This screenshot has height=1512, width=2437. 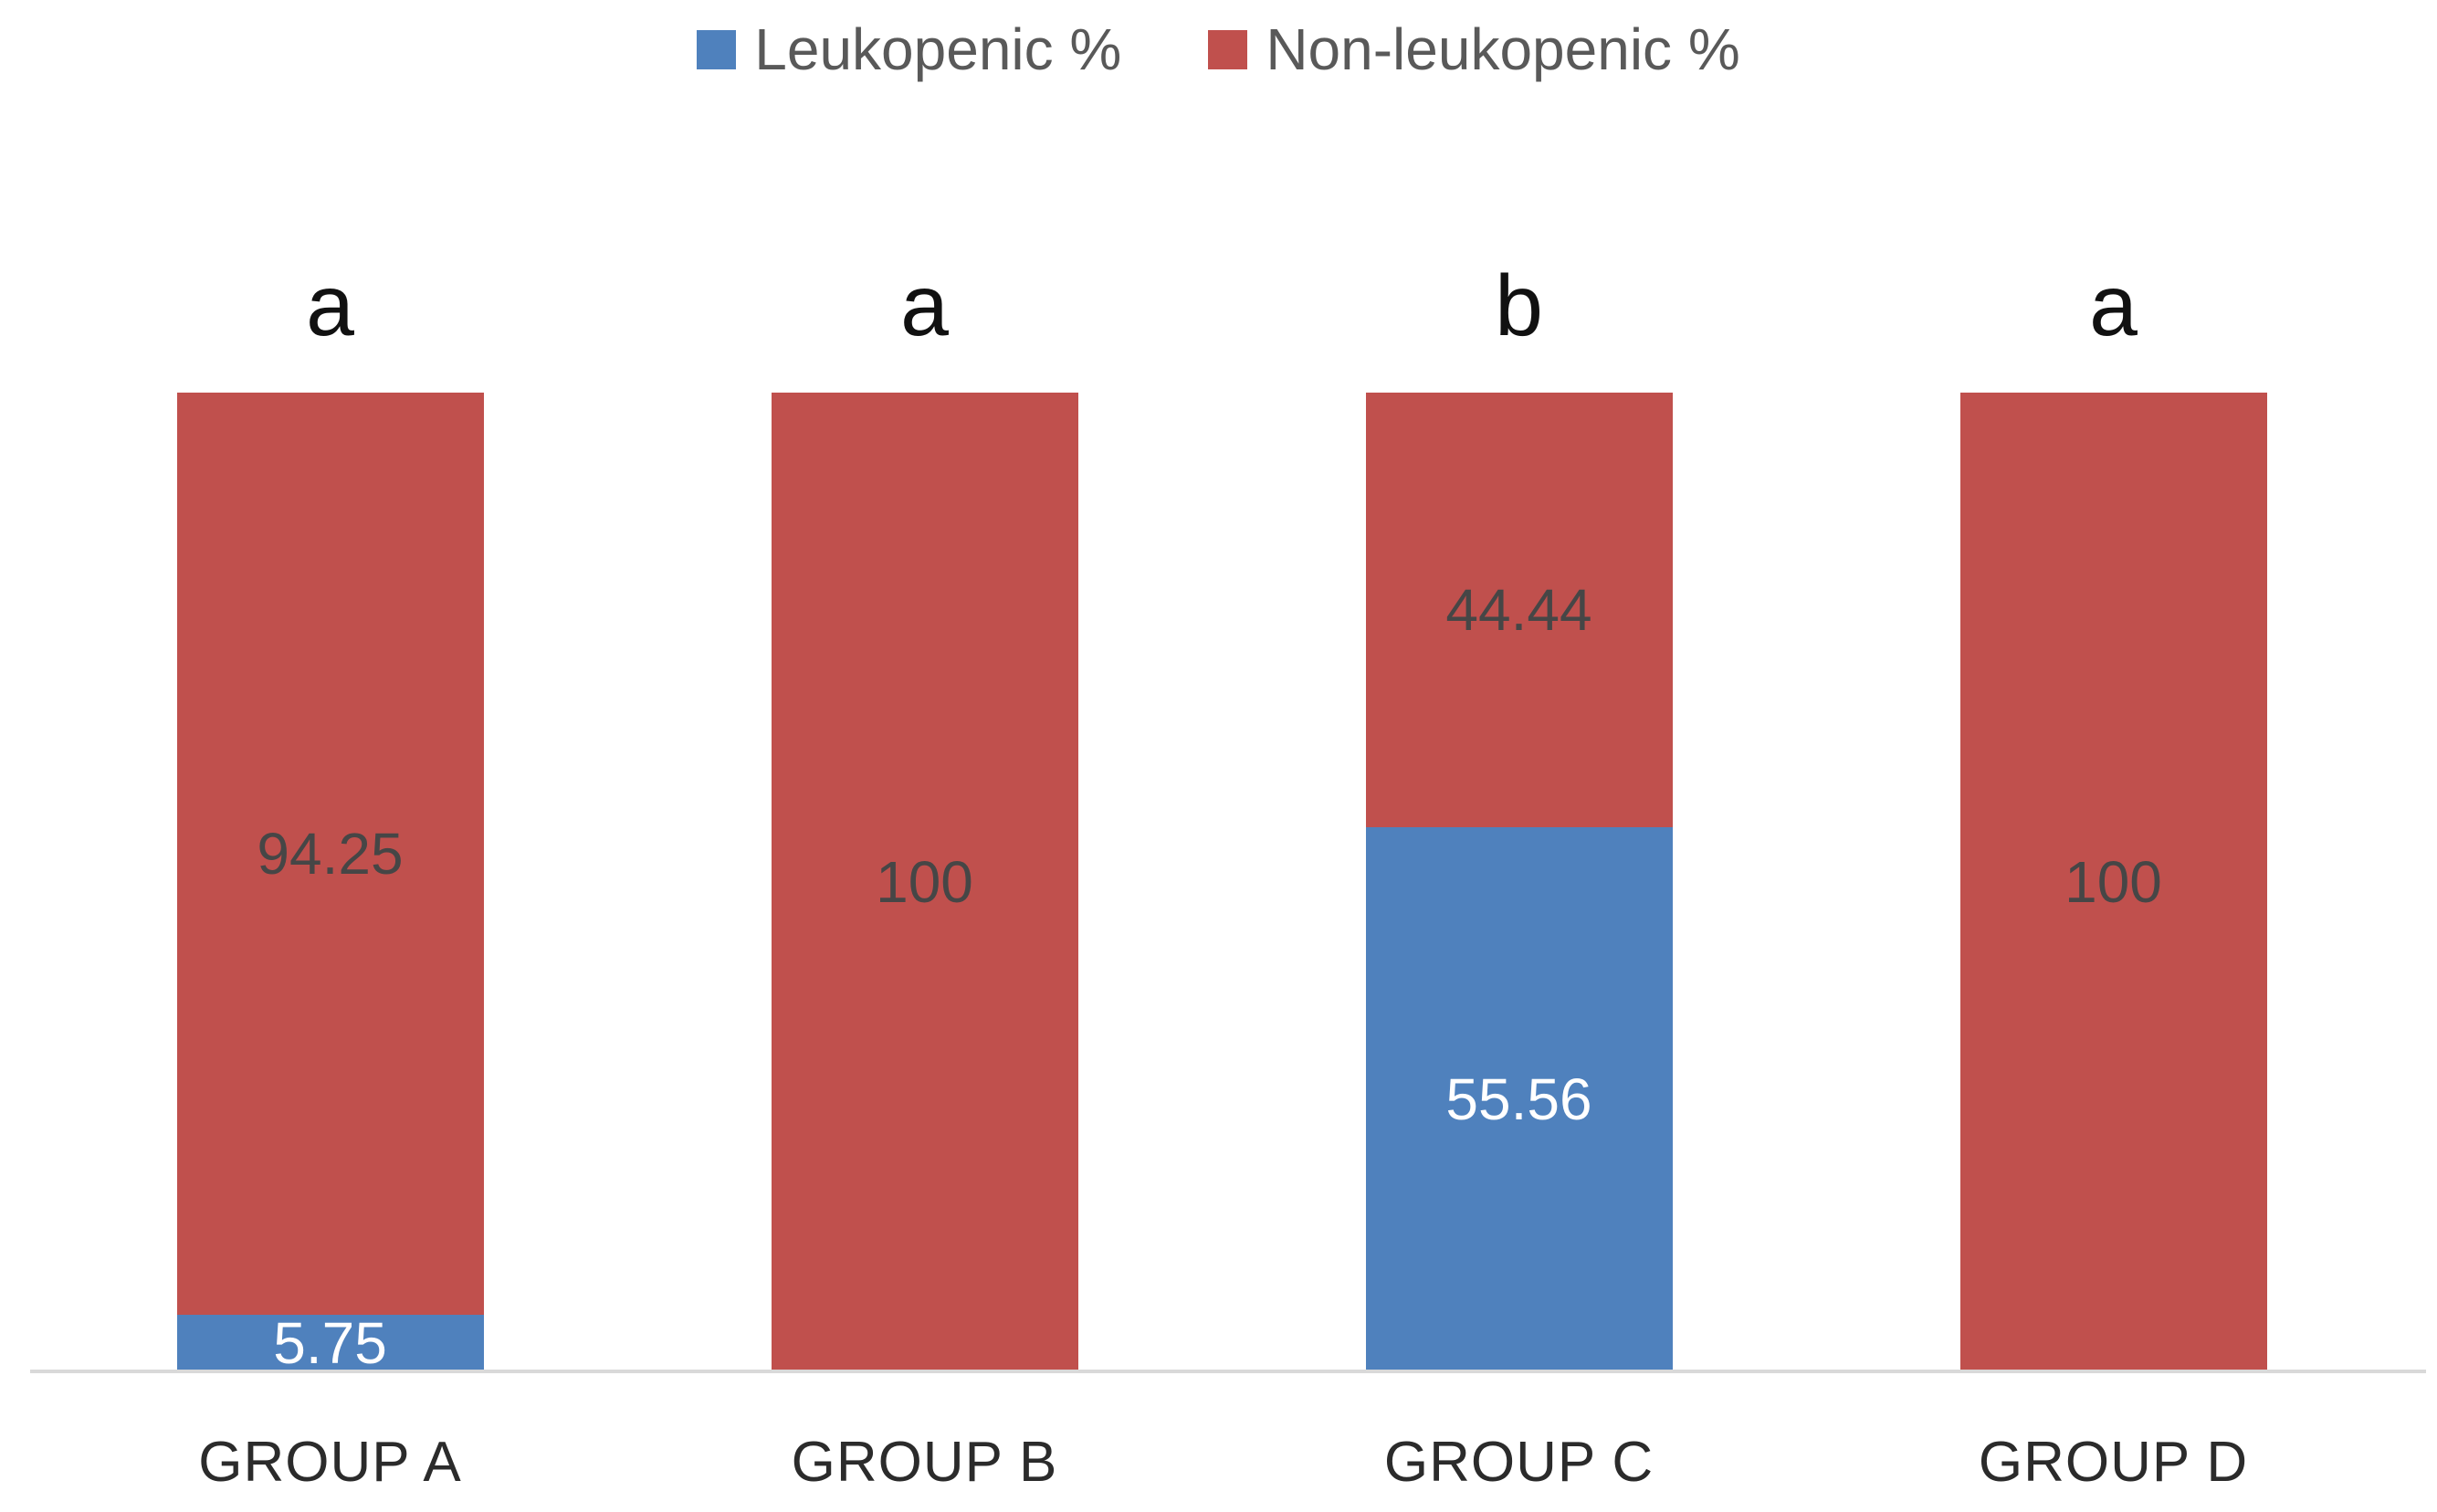 I want to click on significance-letter-row: a a b a, so click(x=1222, y=306).